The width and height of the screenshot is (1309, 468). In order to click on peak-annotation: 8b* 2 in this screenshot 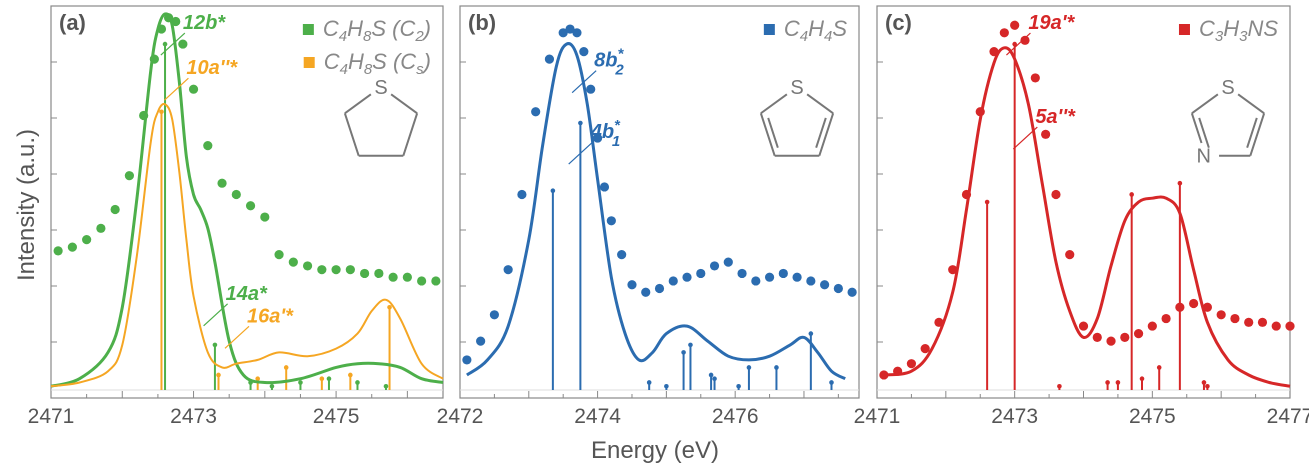, I will do `click(609, 62)`.